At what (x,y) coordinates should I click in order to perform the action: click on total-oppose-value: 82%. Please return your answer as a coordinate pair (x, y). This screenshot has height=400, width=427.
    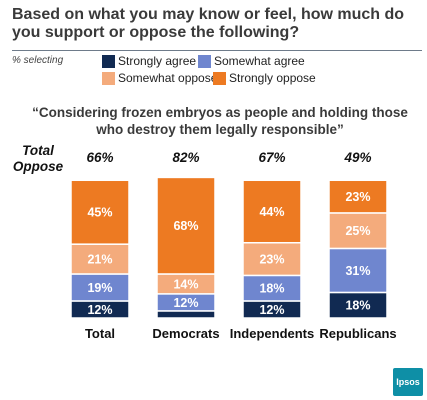
    Looking at the image, I should click on (185, 157).